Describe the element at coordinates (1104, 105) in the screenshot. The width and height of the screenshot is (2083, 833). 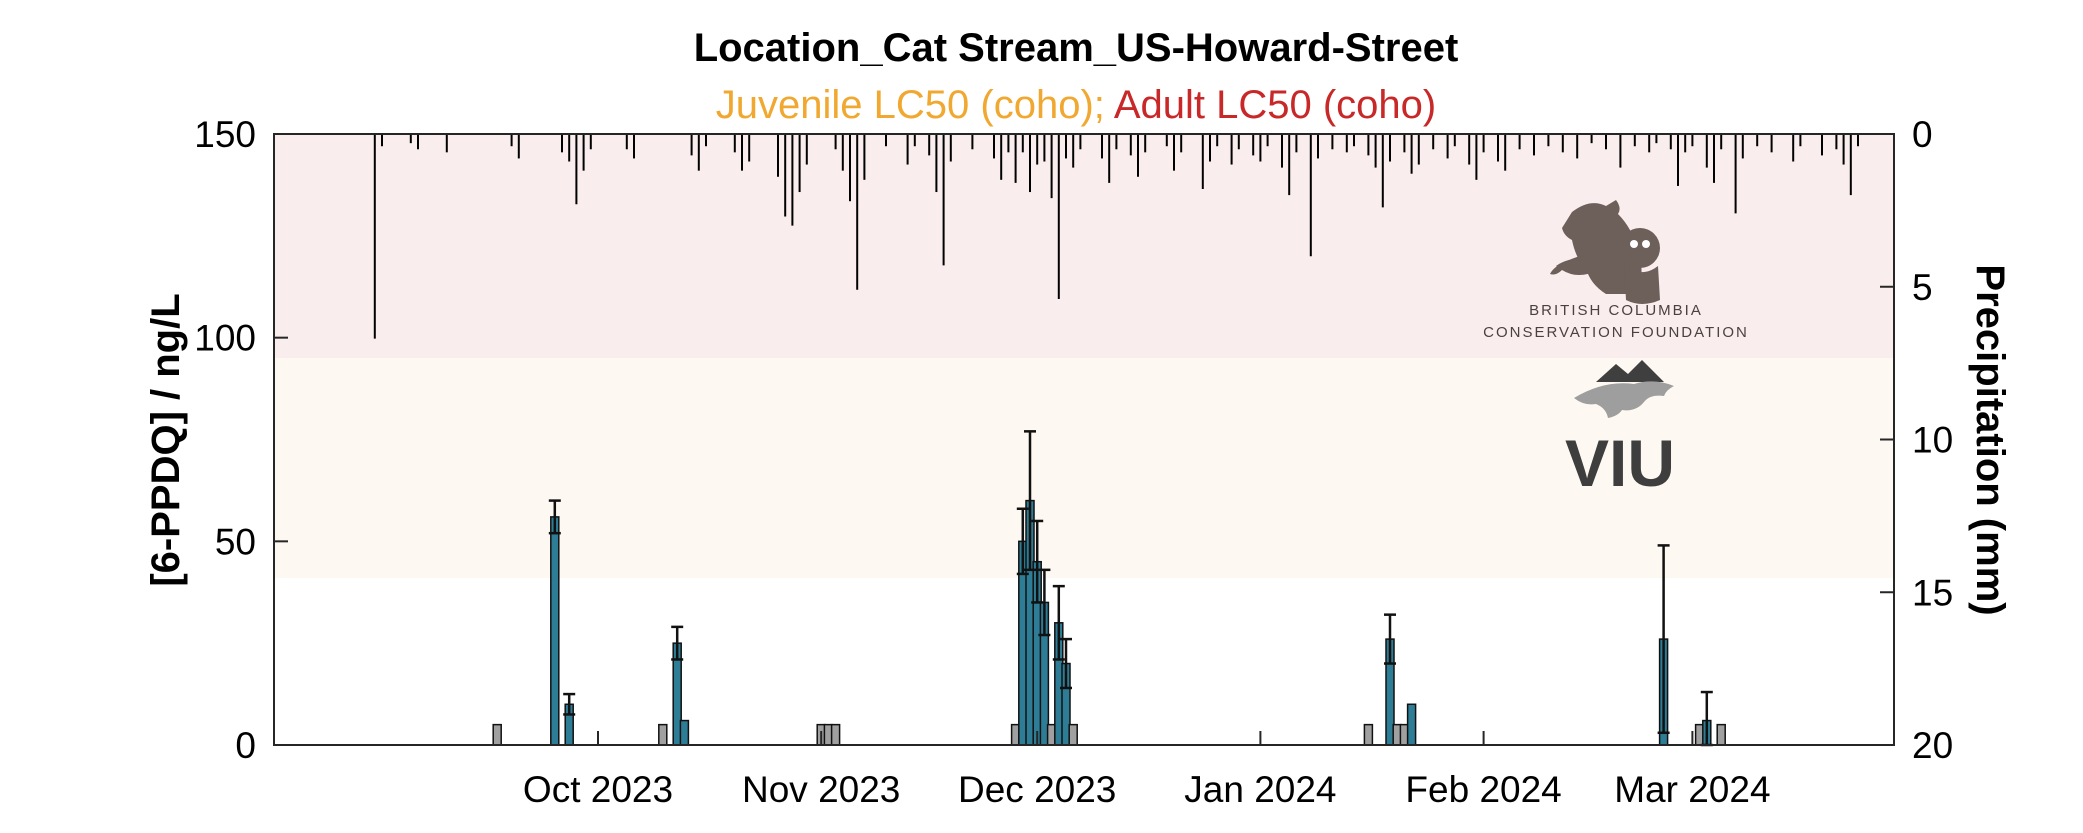
I see `subtitle-part-1: ;` at that location.